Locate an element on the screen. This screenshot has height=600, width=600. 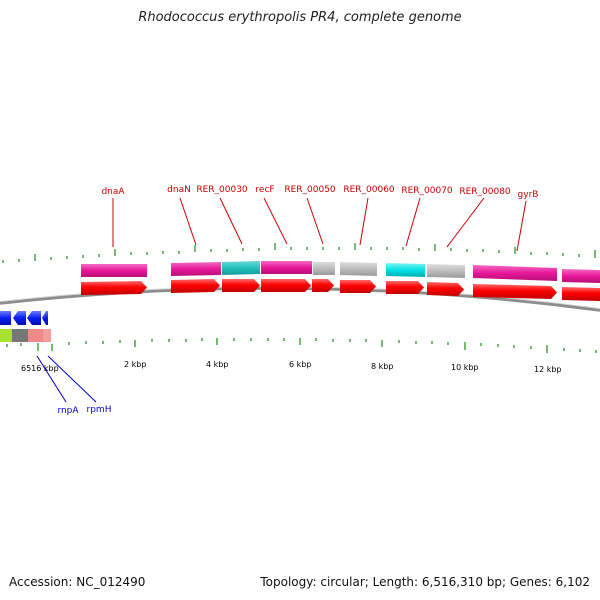
feature-box-dnan is located at coordinates (196, 269).